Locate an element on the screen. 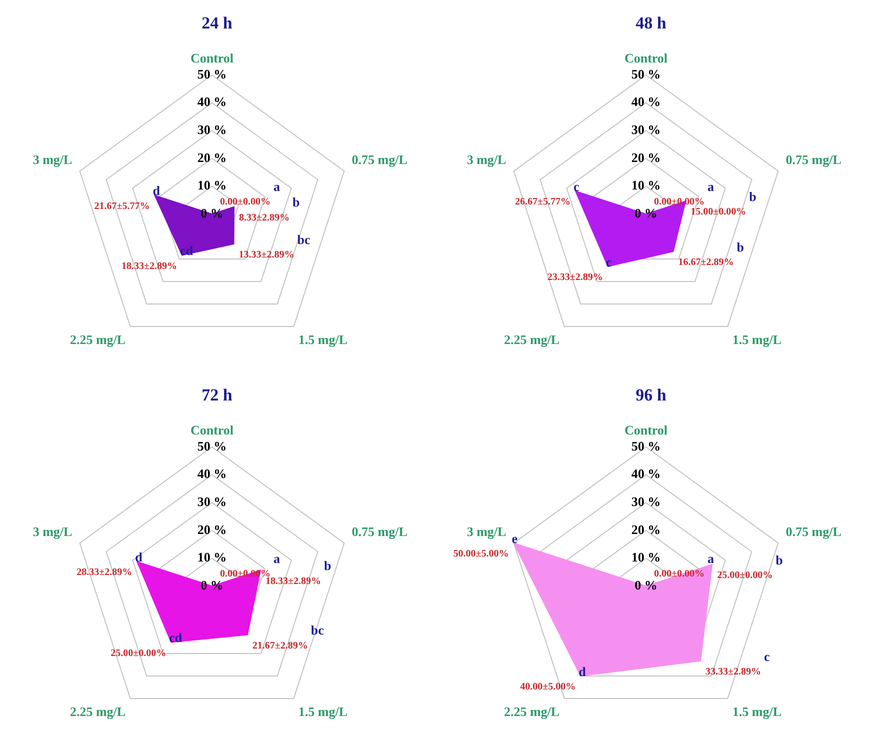 The height and width of the screenshot is (745, 869). data-label: 40.00±5.00% is located at coordinates (548, 687).